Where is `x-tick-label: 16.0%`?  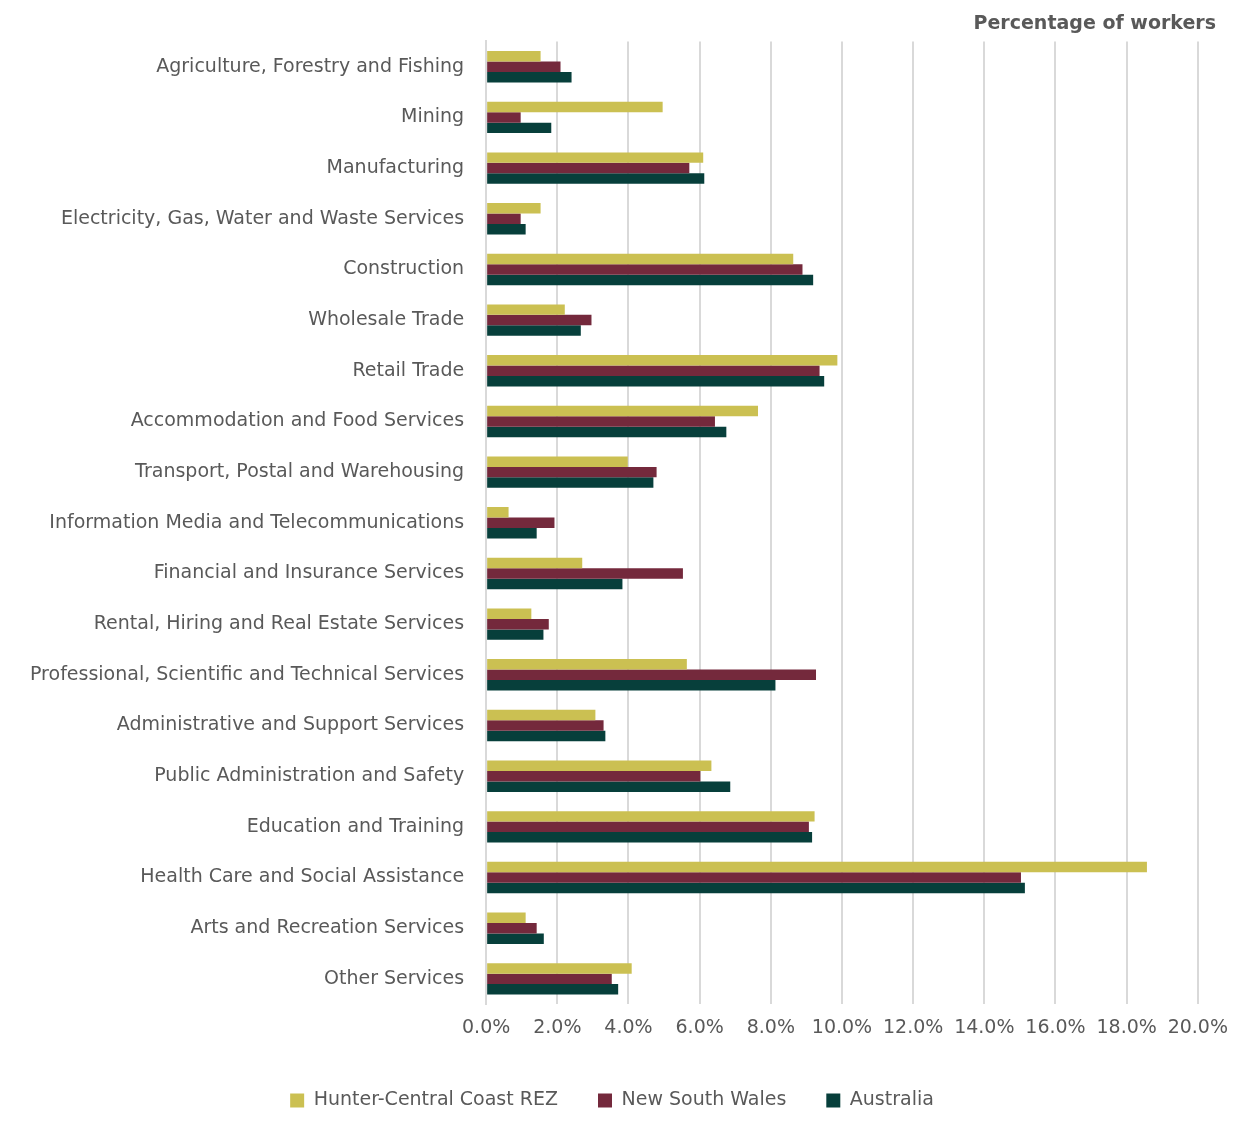 x-tick-label: 16.0% is located at coordinates (1055, 1025).